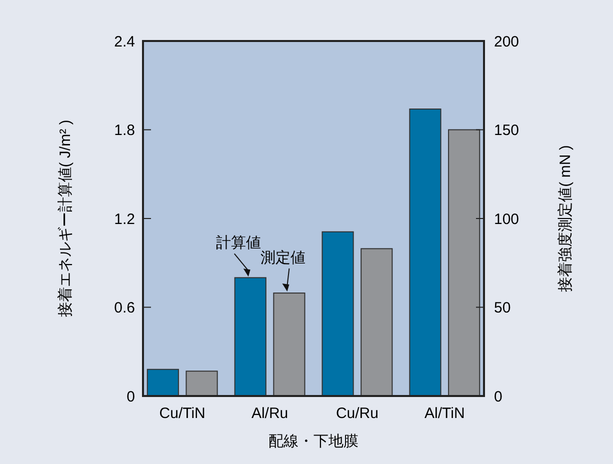 Image resolution: width=613 pixels, height=464 pixels. What do you see at coordinates (444, 413) in the screenshot?
I see `x-tick-label: Al/TiN` at bounding box center [444, 413].